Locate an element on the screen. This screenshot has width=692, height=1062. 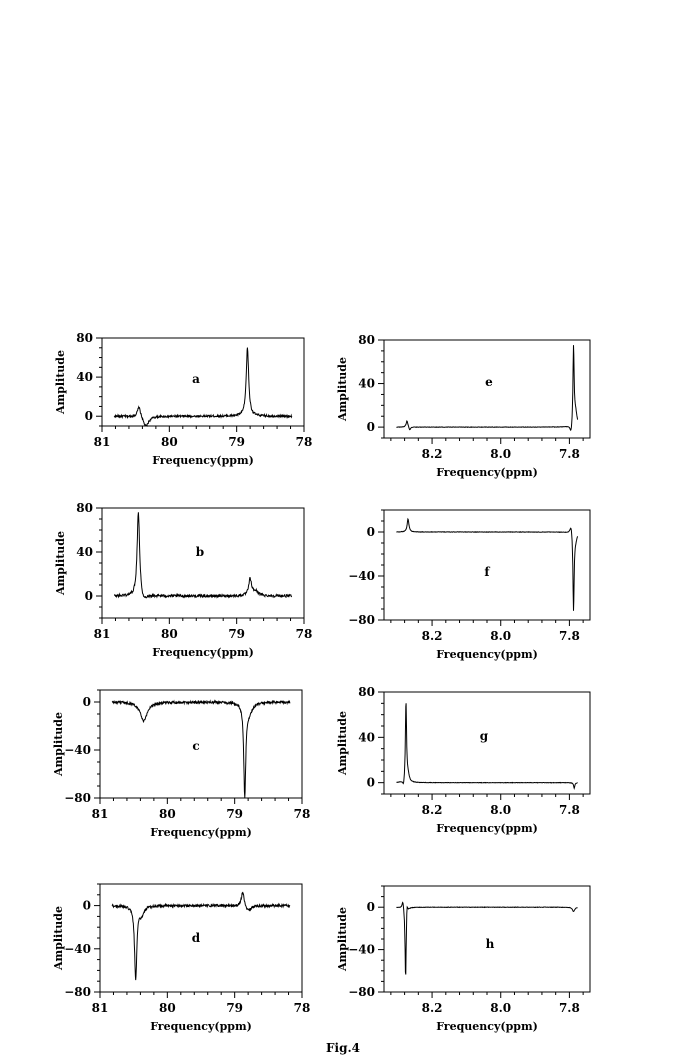
panel-label: g is located at coordinates (484, 736).